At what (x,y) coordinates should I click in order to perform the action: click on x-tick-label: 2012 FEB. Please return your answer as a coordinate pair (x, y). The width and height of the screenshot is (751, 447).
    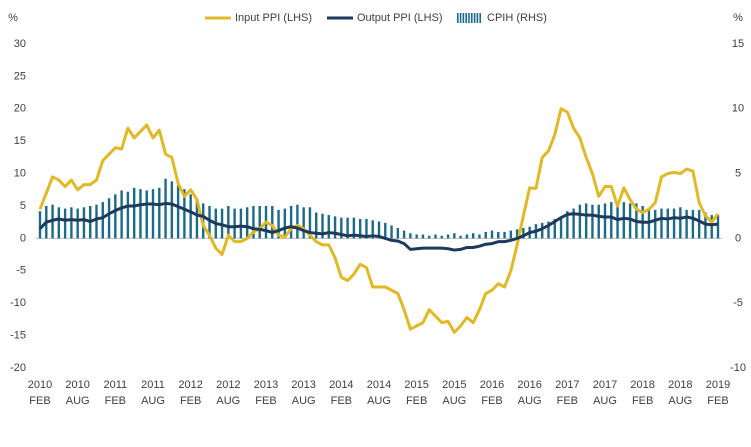
    Looking at the image, I should click on (190, 393).